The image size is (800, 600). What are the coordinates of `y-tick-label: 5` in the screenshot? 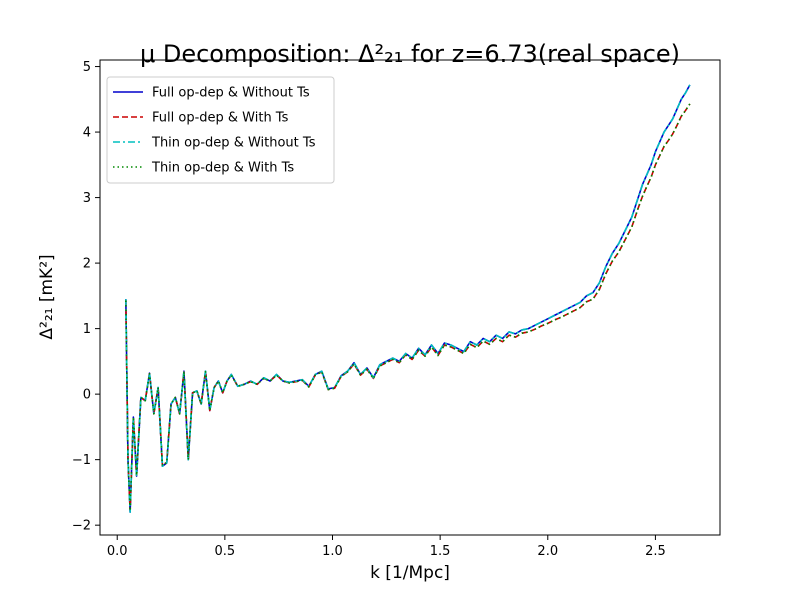 It's located at (87, 67).